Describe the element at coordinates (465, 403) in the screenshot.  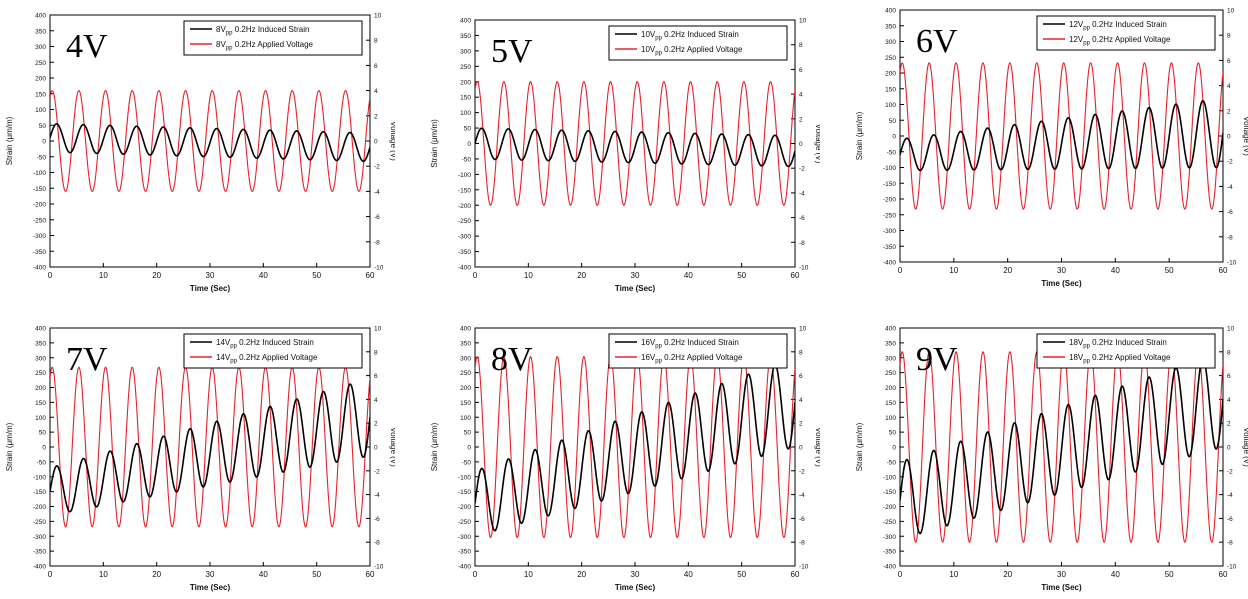
I see `y-tick-label: 150` at that location.